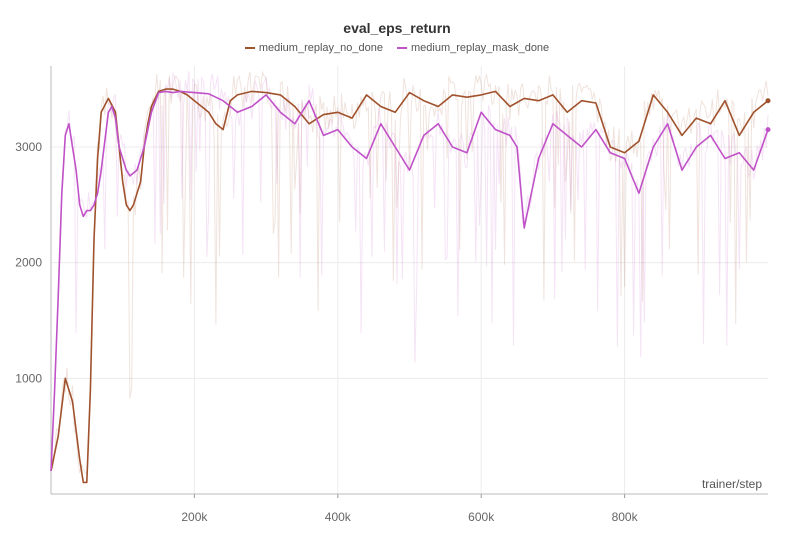  Describe the element at coordinates (338, 517) in the screenshot. I see `x-tick-label: 400k` at that location.